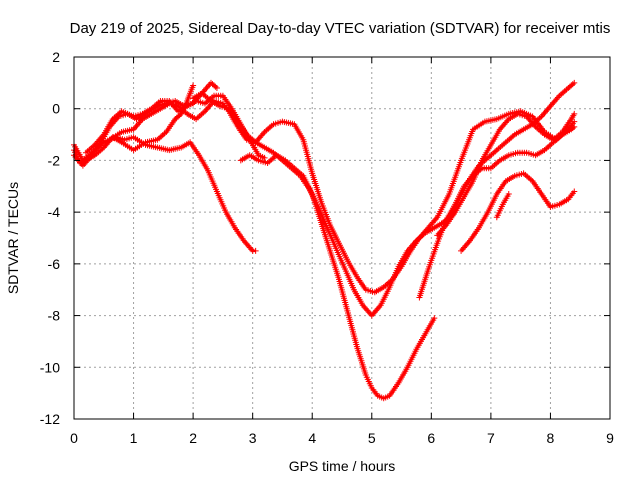 Image resolution: width=640 pixels, height=480 pixels. What do you see at coordinates (54, 212) in the screenshot?
I see `y-tick-label: -4` at bounding box center [54, 212].